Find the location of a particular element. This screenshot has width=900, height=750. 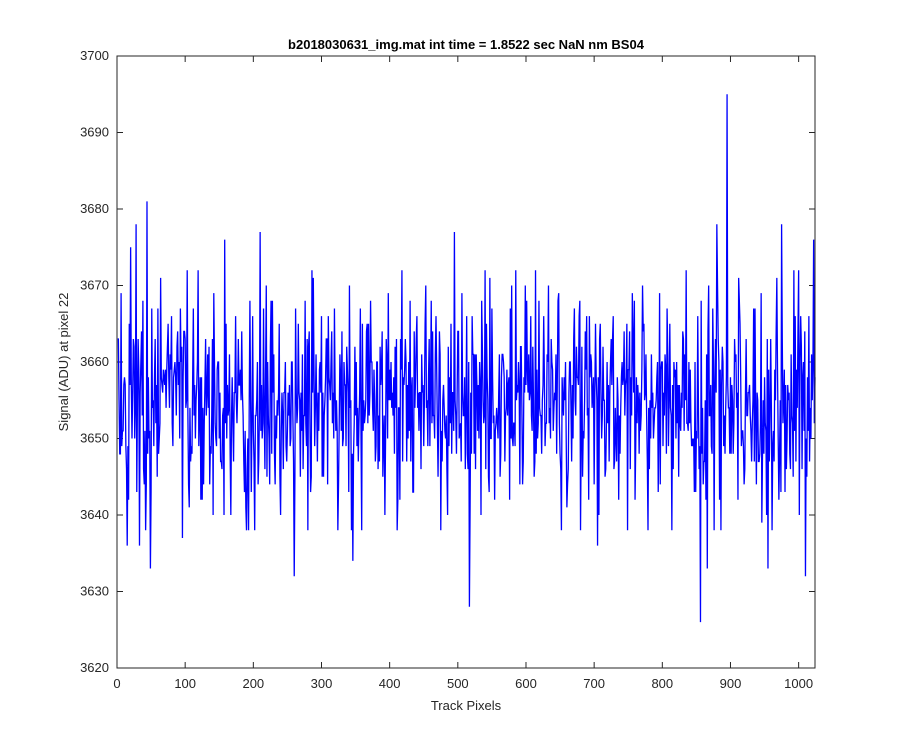

x-tick-label: 0 is located at coordinates (116, 683).